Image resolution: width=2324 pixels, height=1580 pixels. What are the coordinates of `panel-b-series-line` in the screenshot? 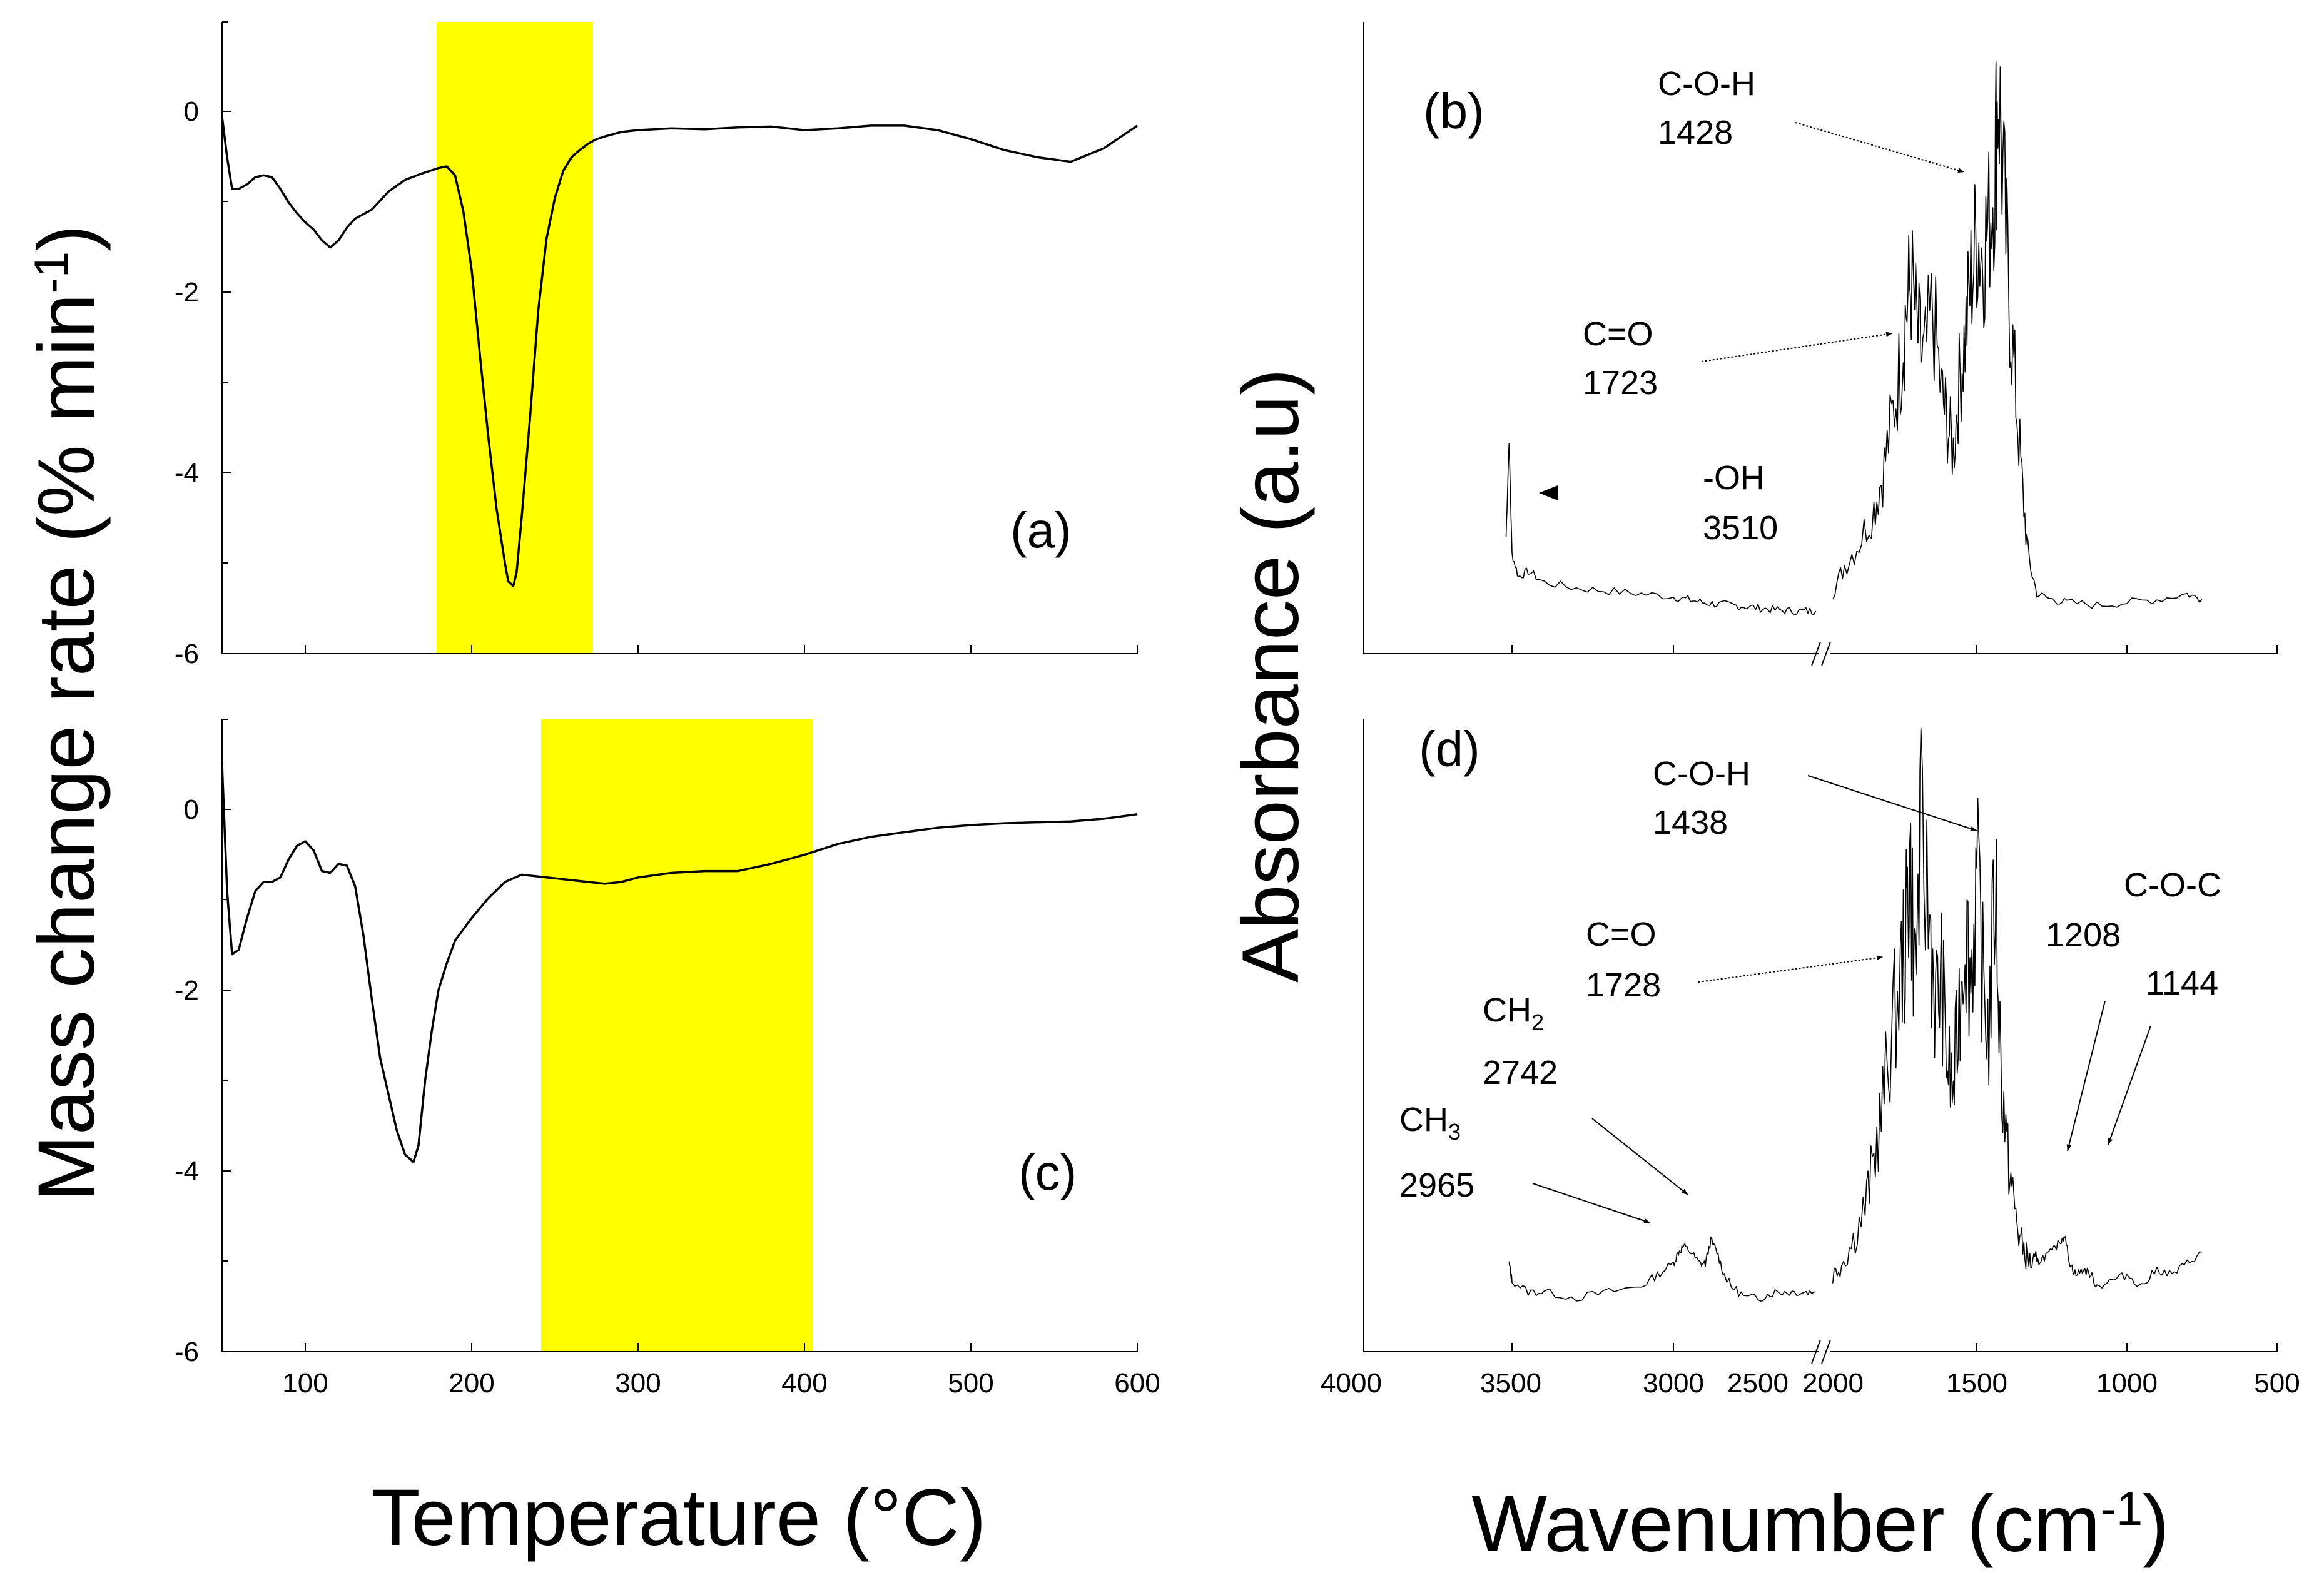 It's located at (1854, 338).